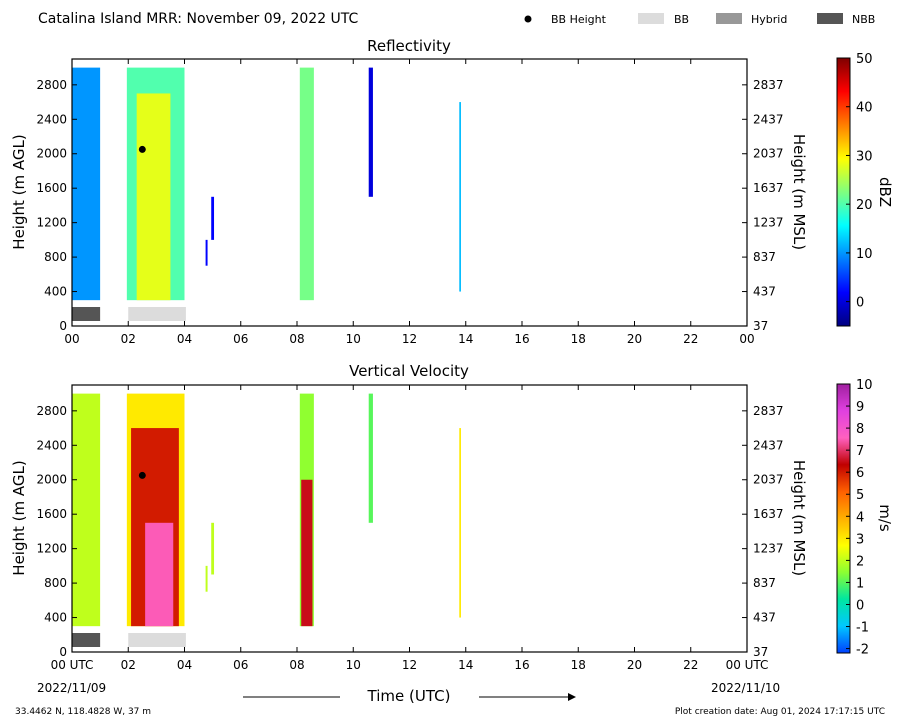 Image resolution: width=900 pixels, height=725 pixels. Describe the element at coordinates (51, 154) in the screenshot. I see `y-tick-label: 2000` at that location.